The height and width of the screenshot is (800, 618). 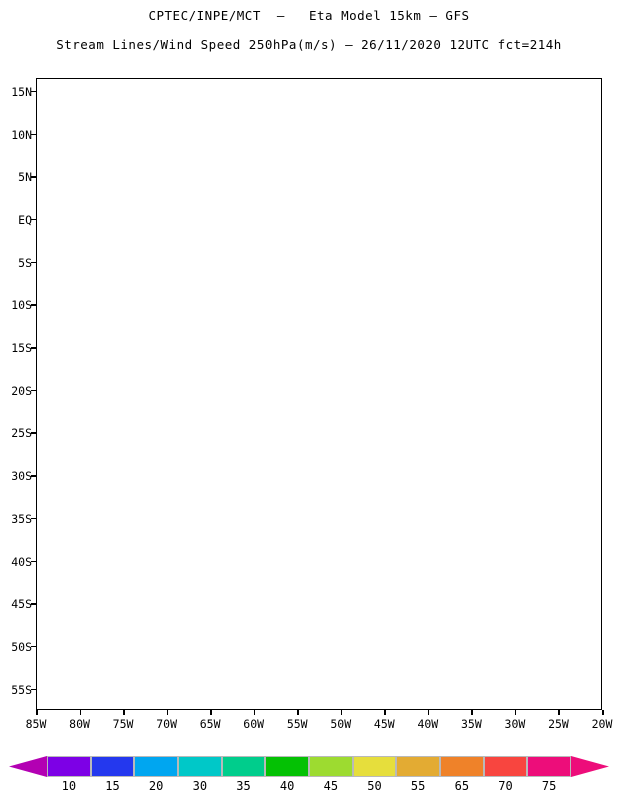 I want to click on x-axis-tick-label: 40W, so click(x=428, y=724).